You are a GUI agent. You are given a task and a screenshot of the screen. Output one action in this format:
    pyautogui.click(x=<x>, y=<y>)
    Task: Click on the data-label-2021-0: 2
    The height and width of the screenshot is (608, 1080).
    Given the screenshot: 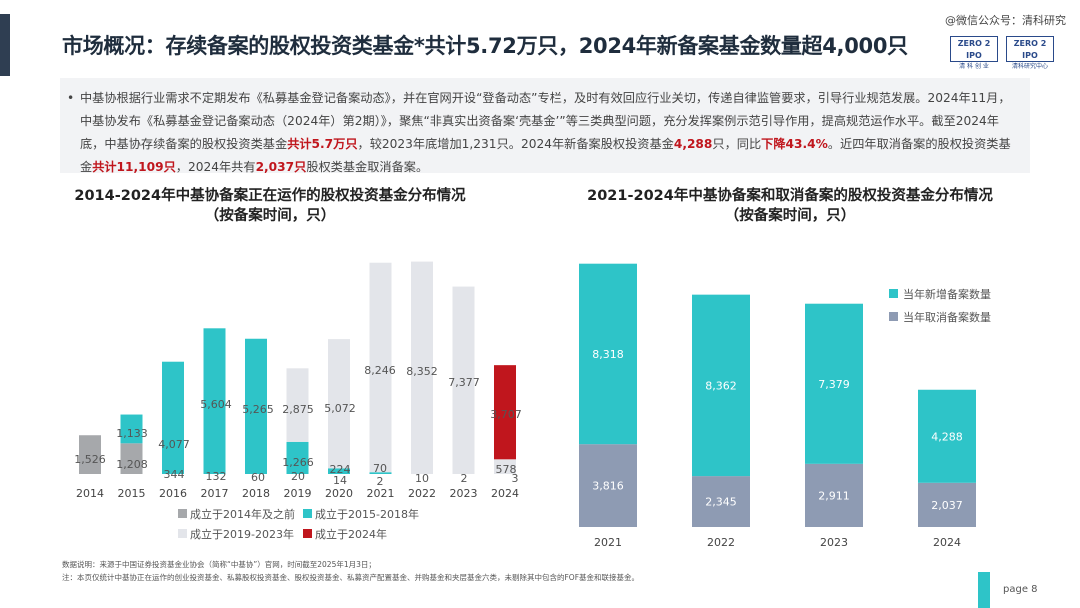 What is the action you would take?
    pyautogui.click(x=380, y=481)
    